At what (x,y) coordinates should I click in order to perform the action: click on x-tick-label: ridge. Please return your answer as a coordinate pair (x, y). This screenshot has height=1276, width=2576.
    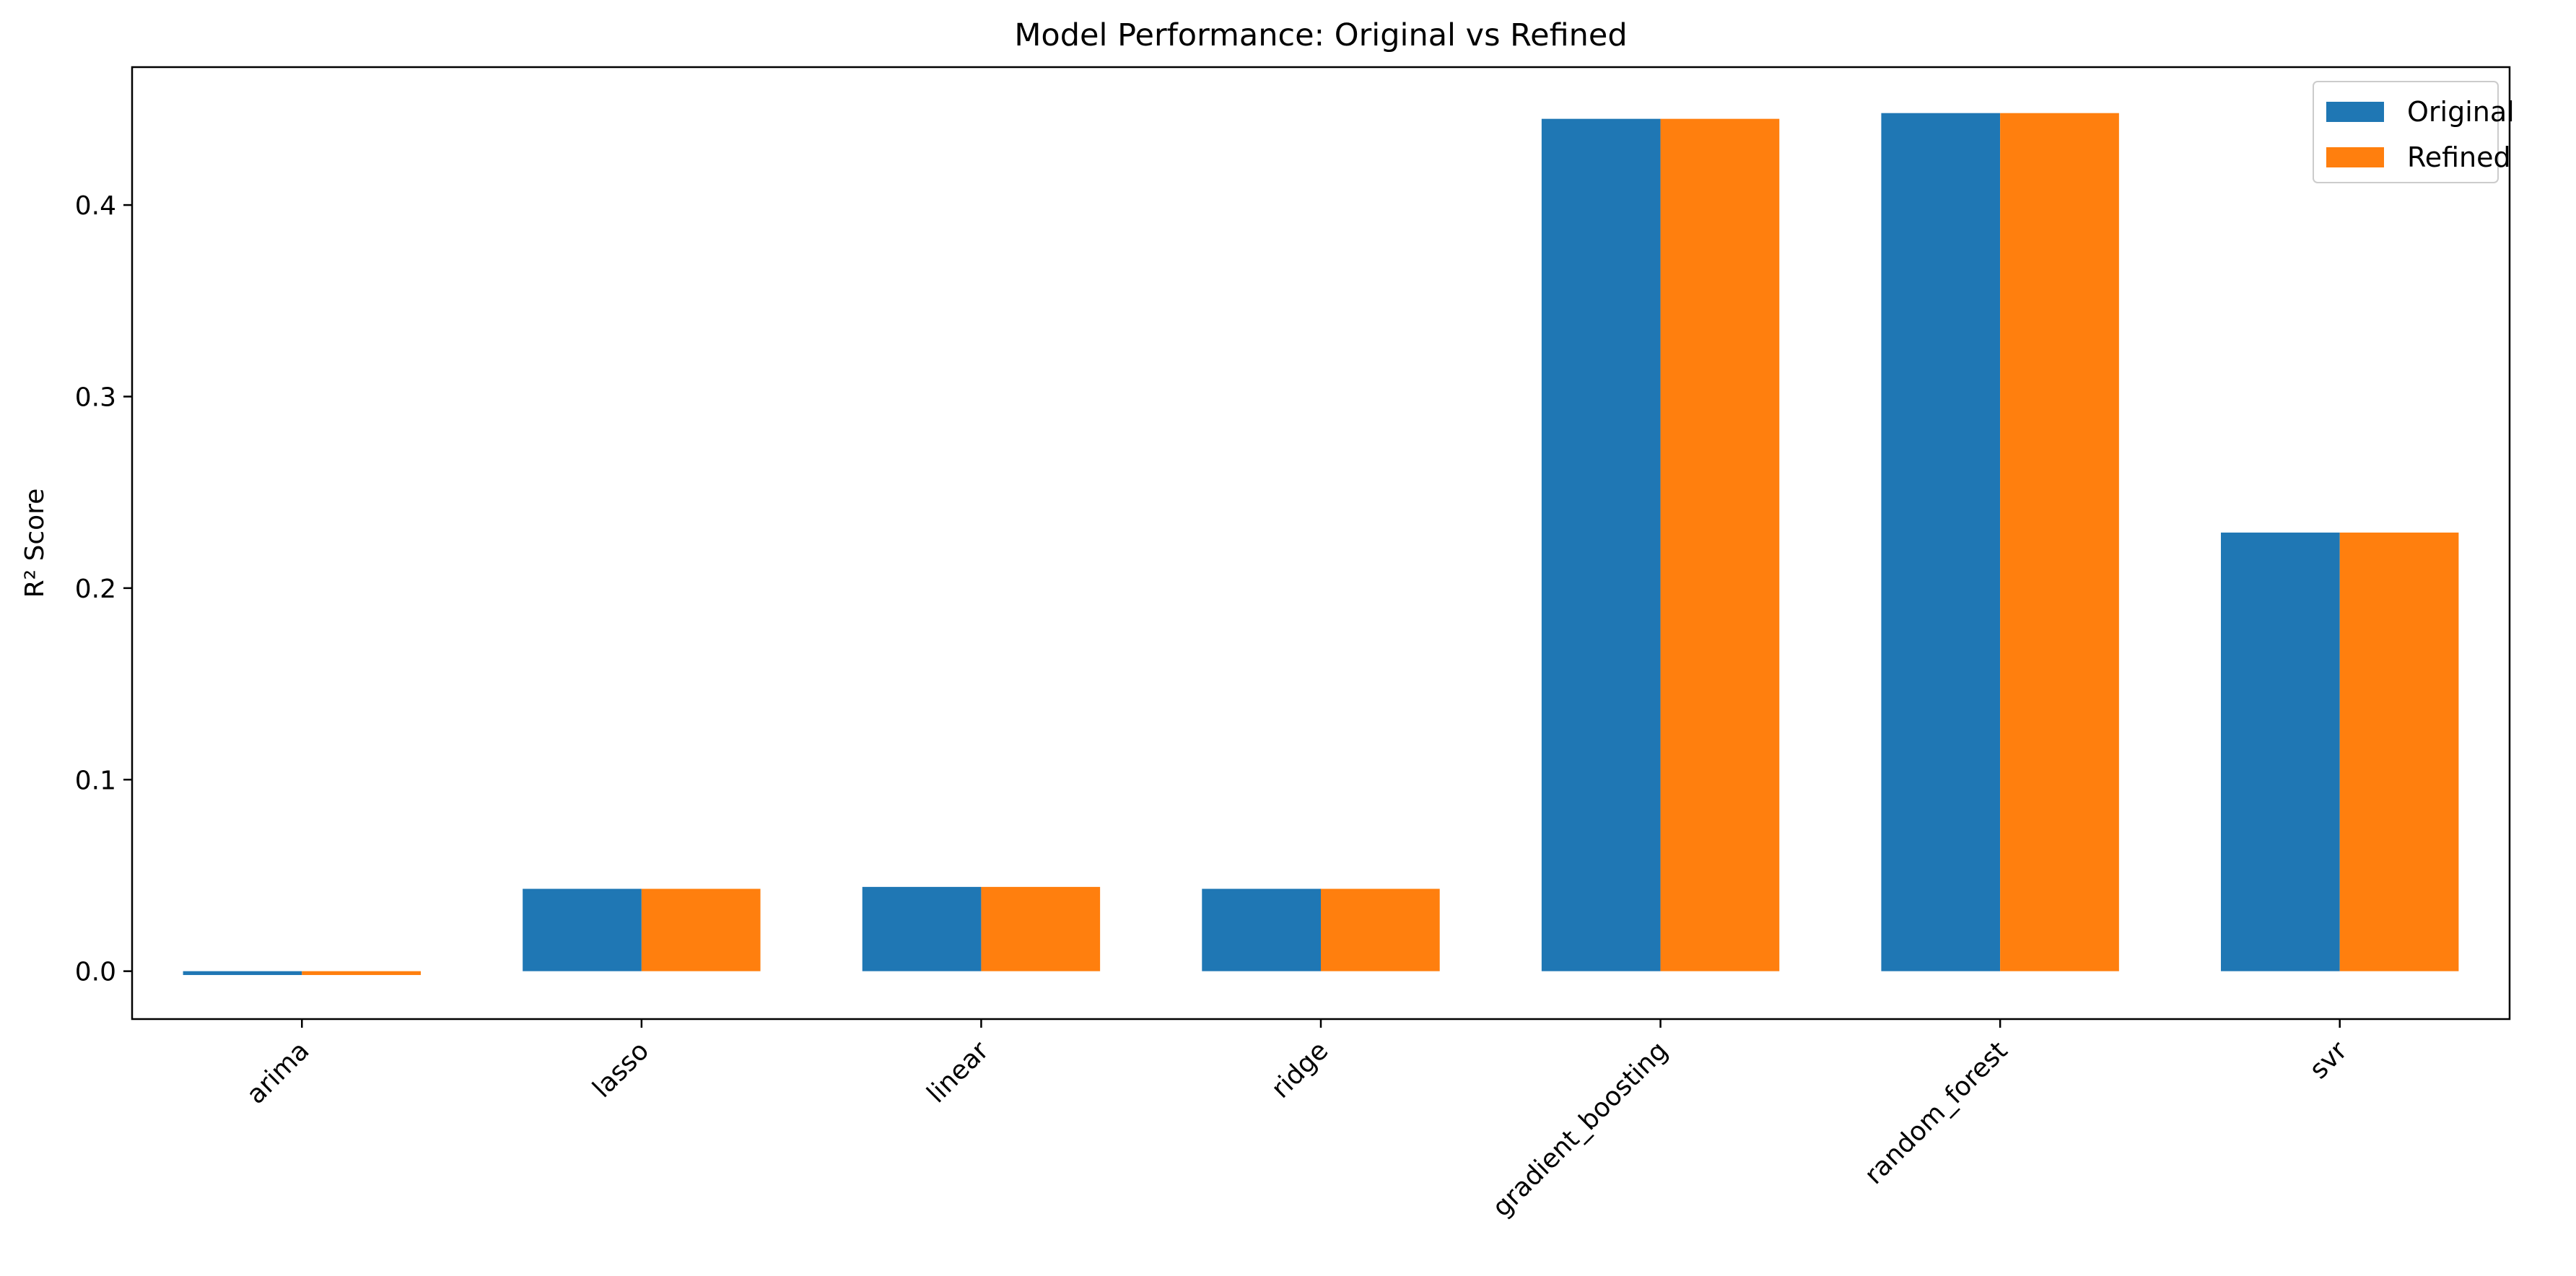
    Looking at the image, I should click on (1300, 1070).